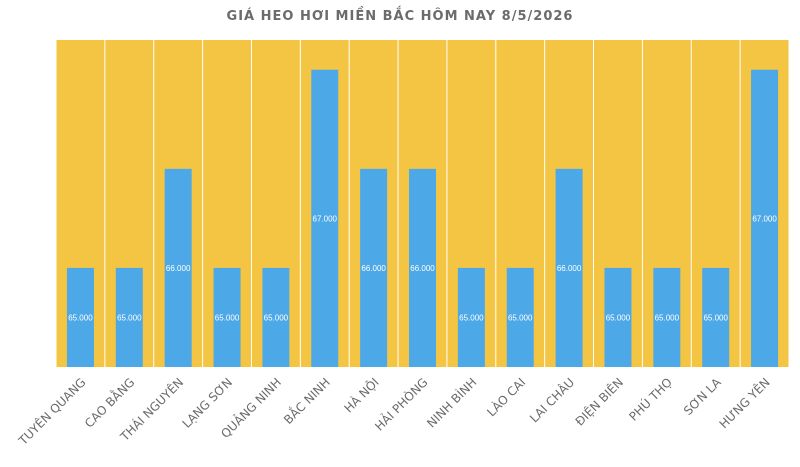 The height and width of the screenshot is (467, 800). What do you see at coordinates (650, 399) in the screenshot?
I see `tick-label-12: PHÚ THỌ` at bounding box center [650, 399].